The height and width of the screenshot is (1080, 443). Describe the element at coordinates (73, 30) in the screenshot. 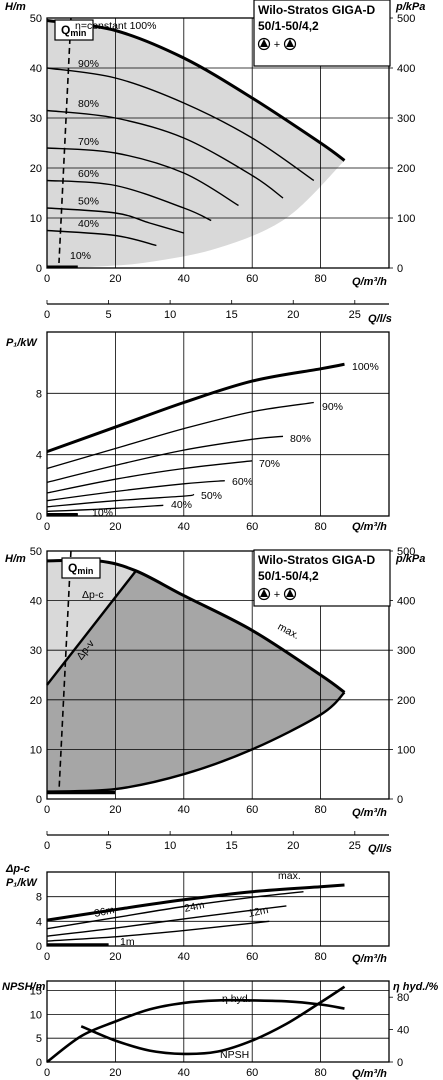

I see `qmin-label: Qmin` at that location.